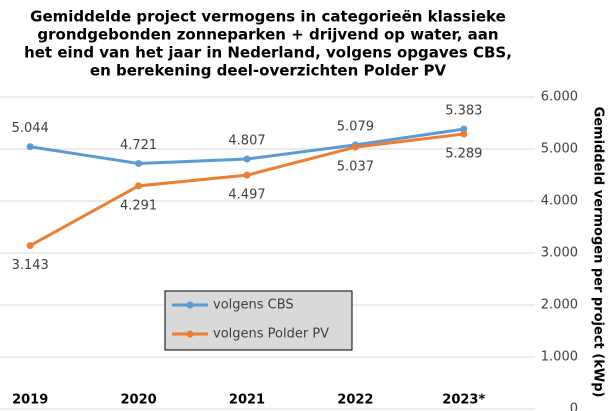 Image resolution: width=611 pixels, height=411 pixels. Describe the element at coordinates (559, 201) in the screenshot. I see `y-tick-label: 4.000` at that location.